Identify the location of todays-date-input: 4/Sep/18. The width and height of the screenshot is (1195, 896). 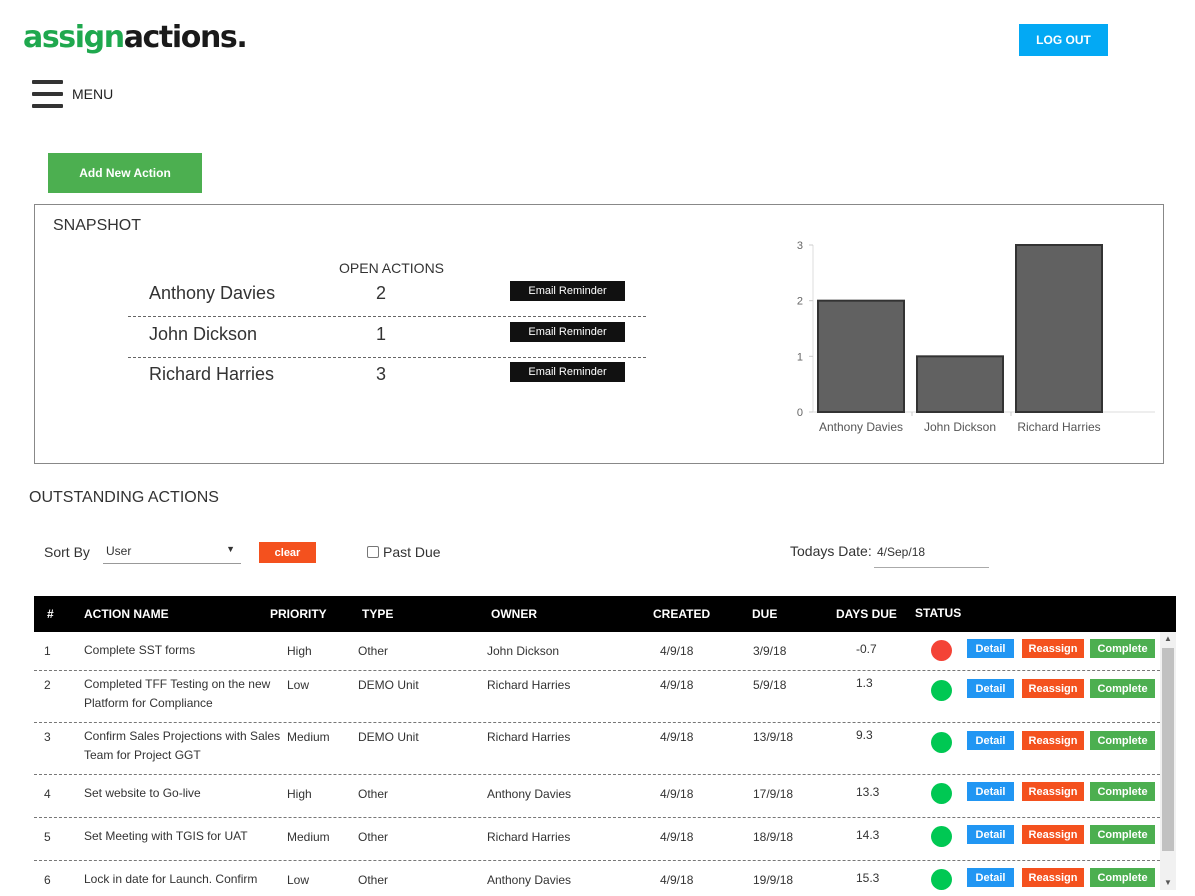
(931, 554).